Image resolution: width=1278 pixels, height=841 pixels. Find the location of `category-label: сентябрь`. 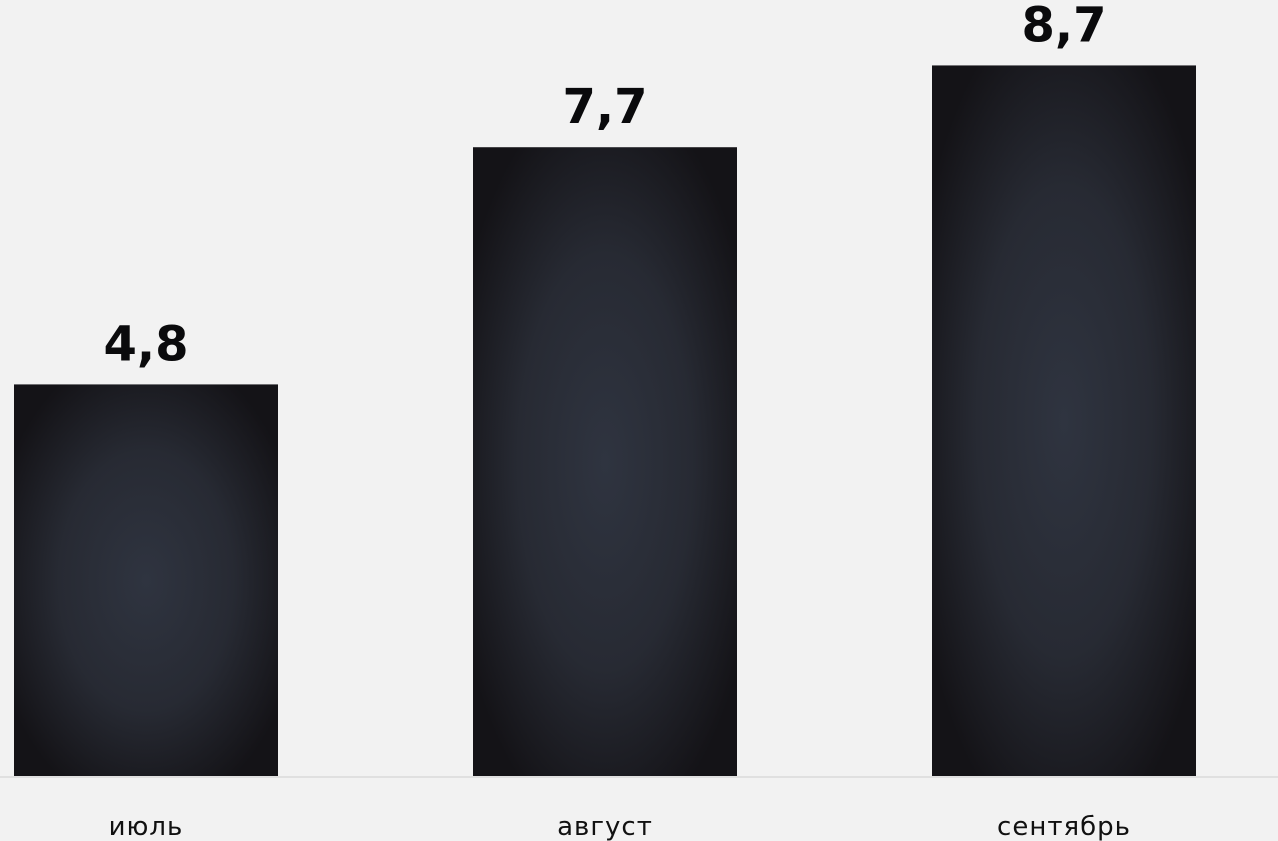

category-label: сентябрь is located at coordinates (1064, 826).